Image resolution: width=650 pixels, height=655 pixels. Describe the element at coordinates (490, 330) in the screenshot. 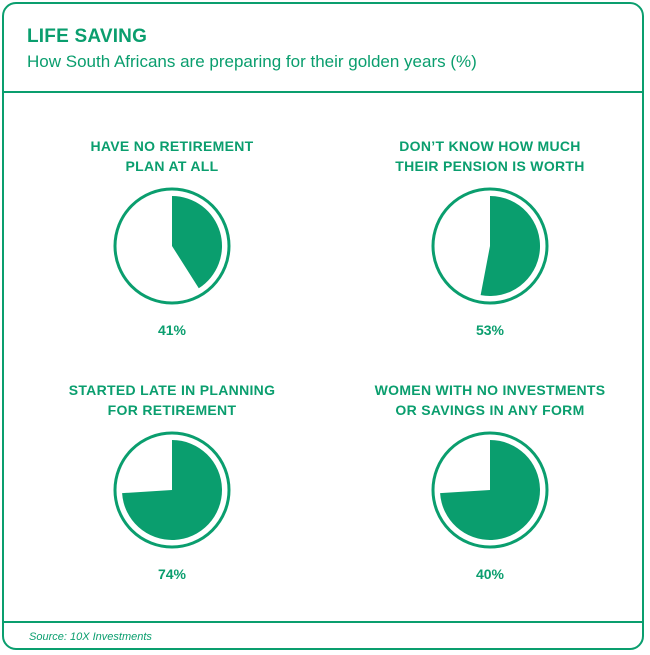

I see `chart-value-label: 53%` at that location.